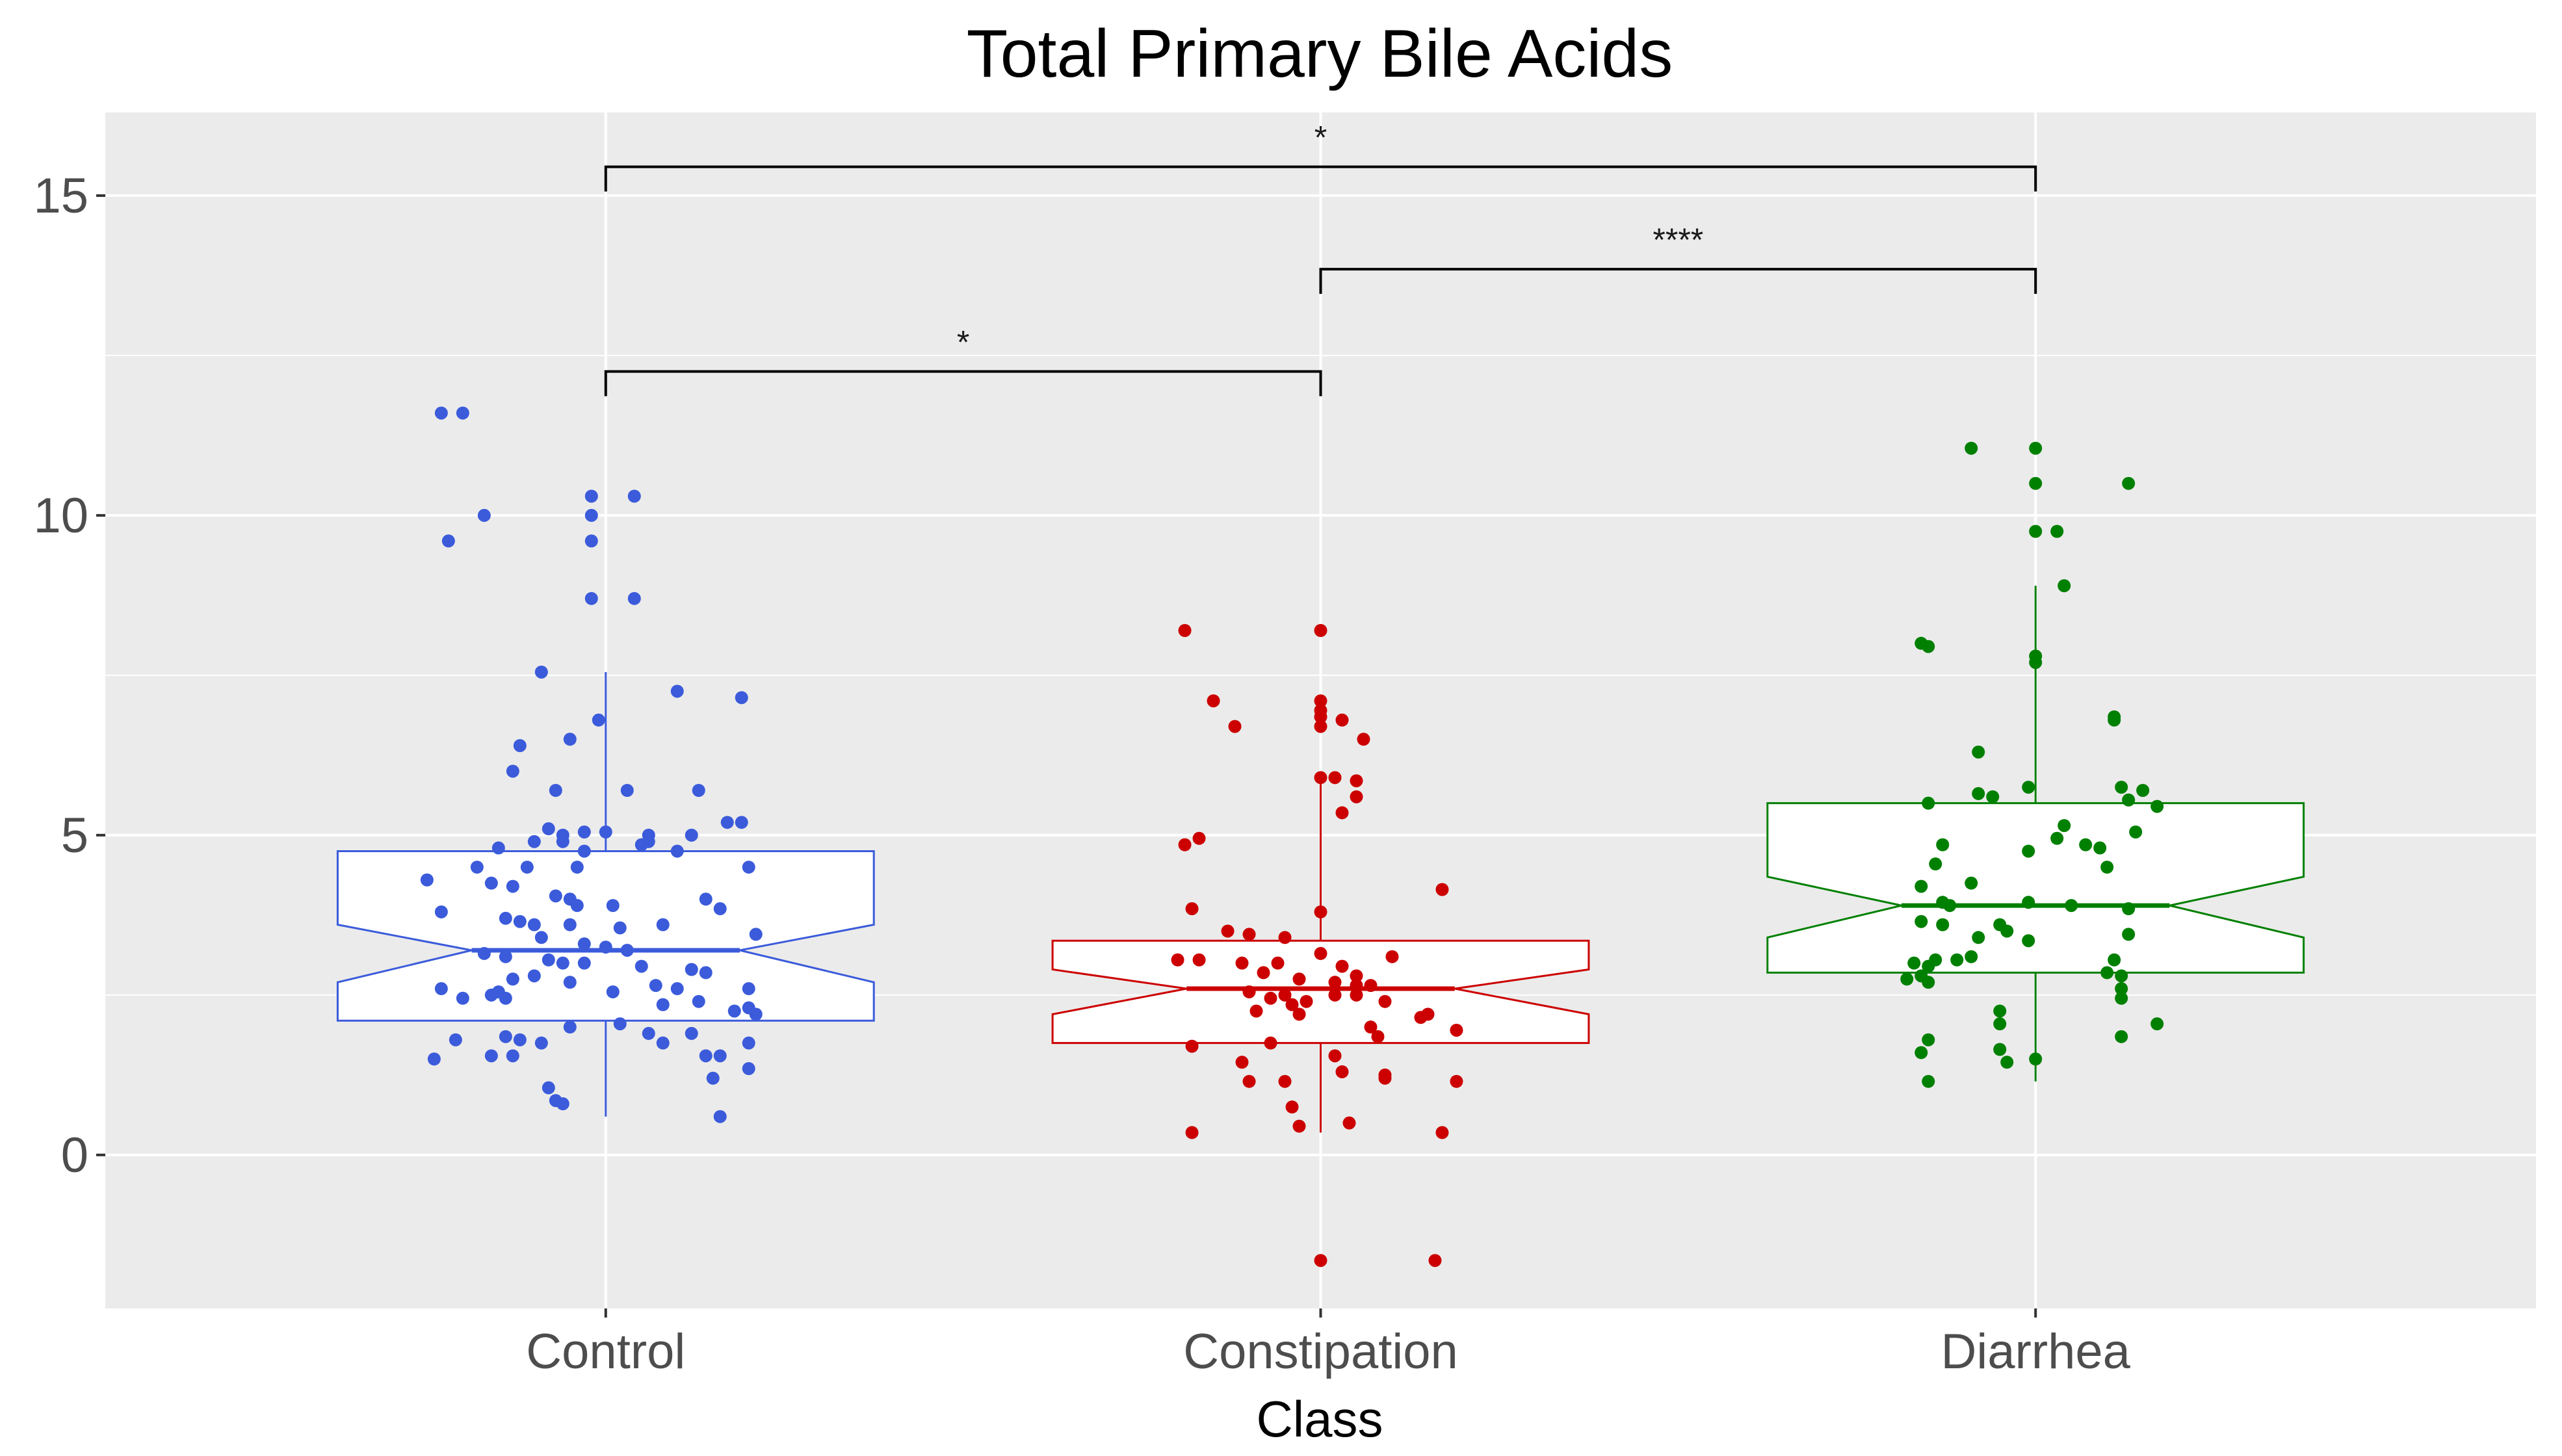  What do you see at coordinates (61, 515) in the screenshot?
I see `y-tick-label: 10` at bounding box center [61, 515].